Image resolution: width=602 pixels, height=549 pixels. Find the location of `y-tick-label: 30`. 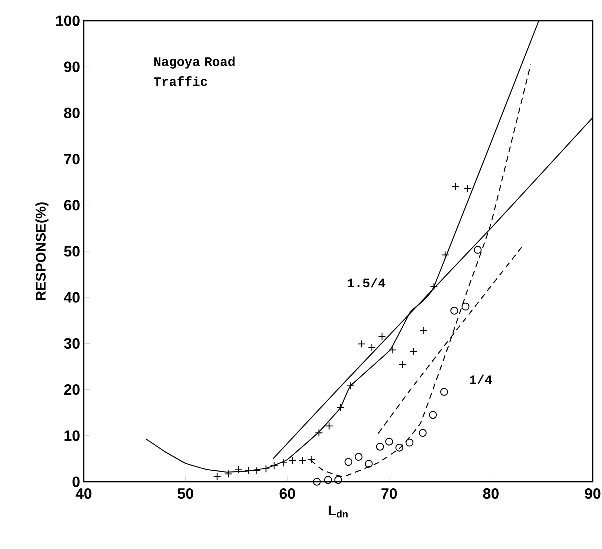

y-tick-label: 30 is located at coordinates (72, 344).